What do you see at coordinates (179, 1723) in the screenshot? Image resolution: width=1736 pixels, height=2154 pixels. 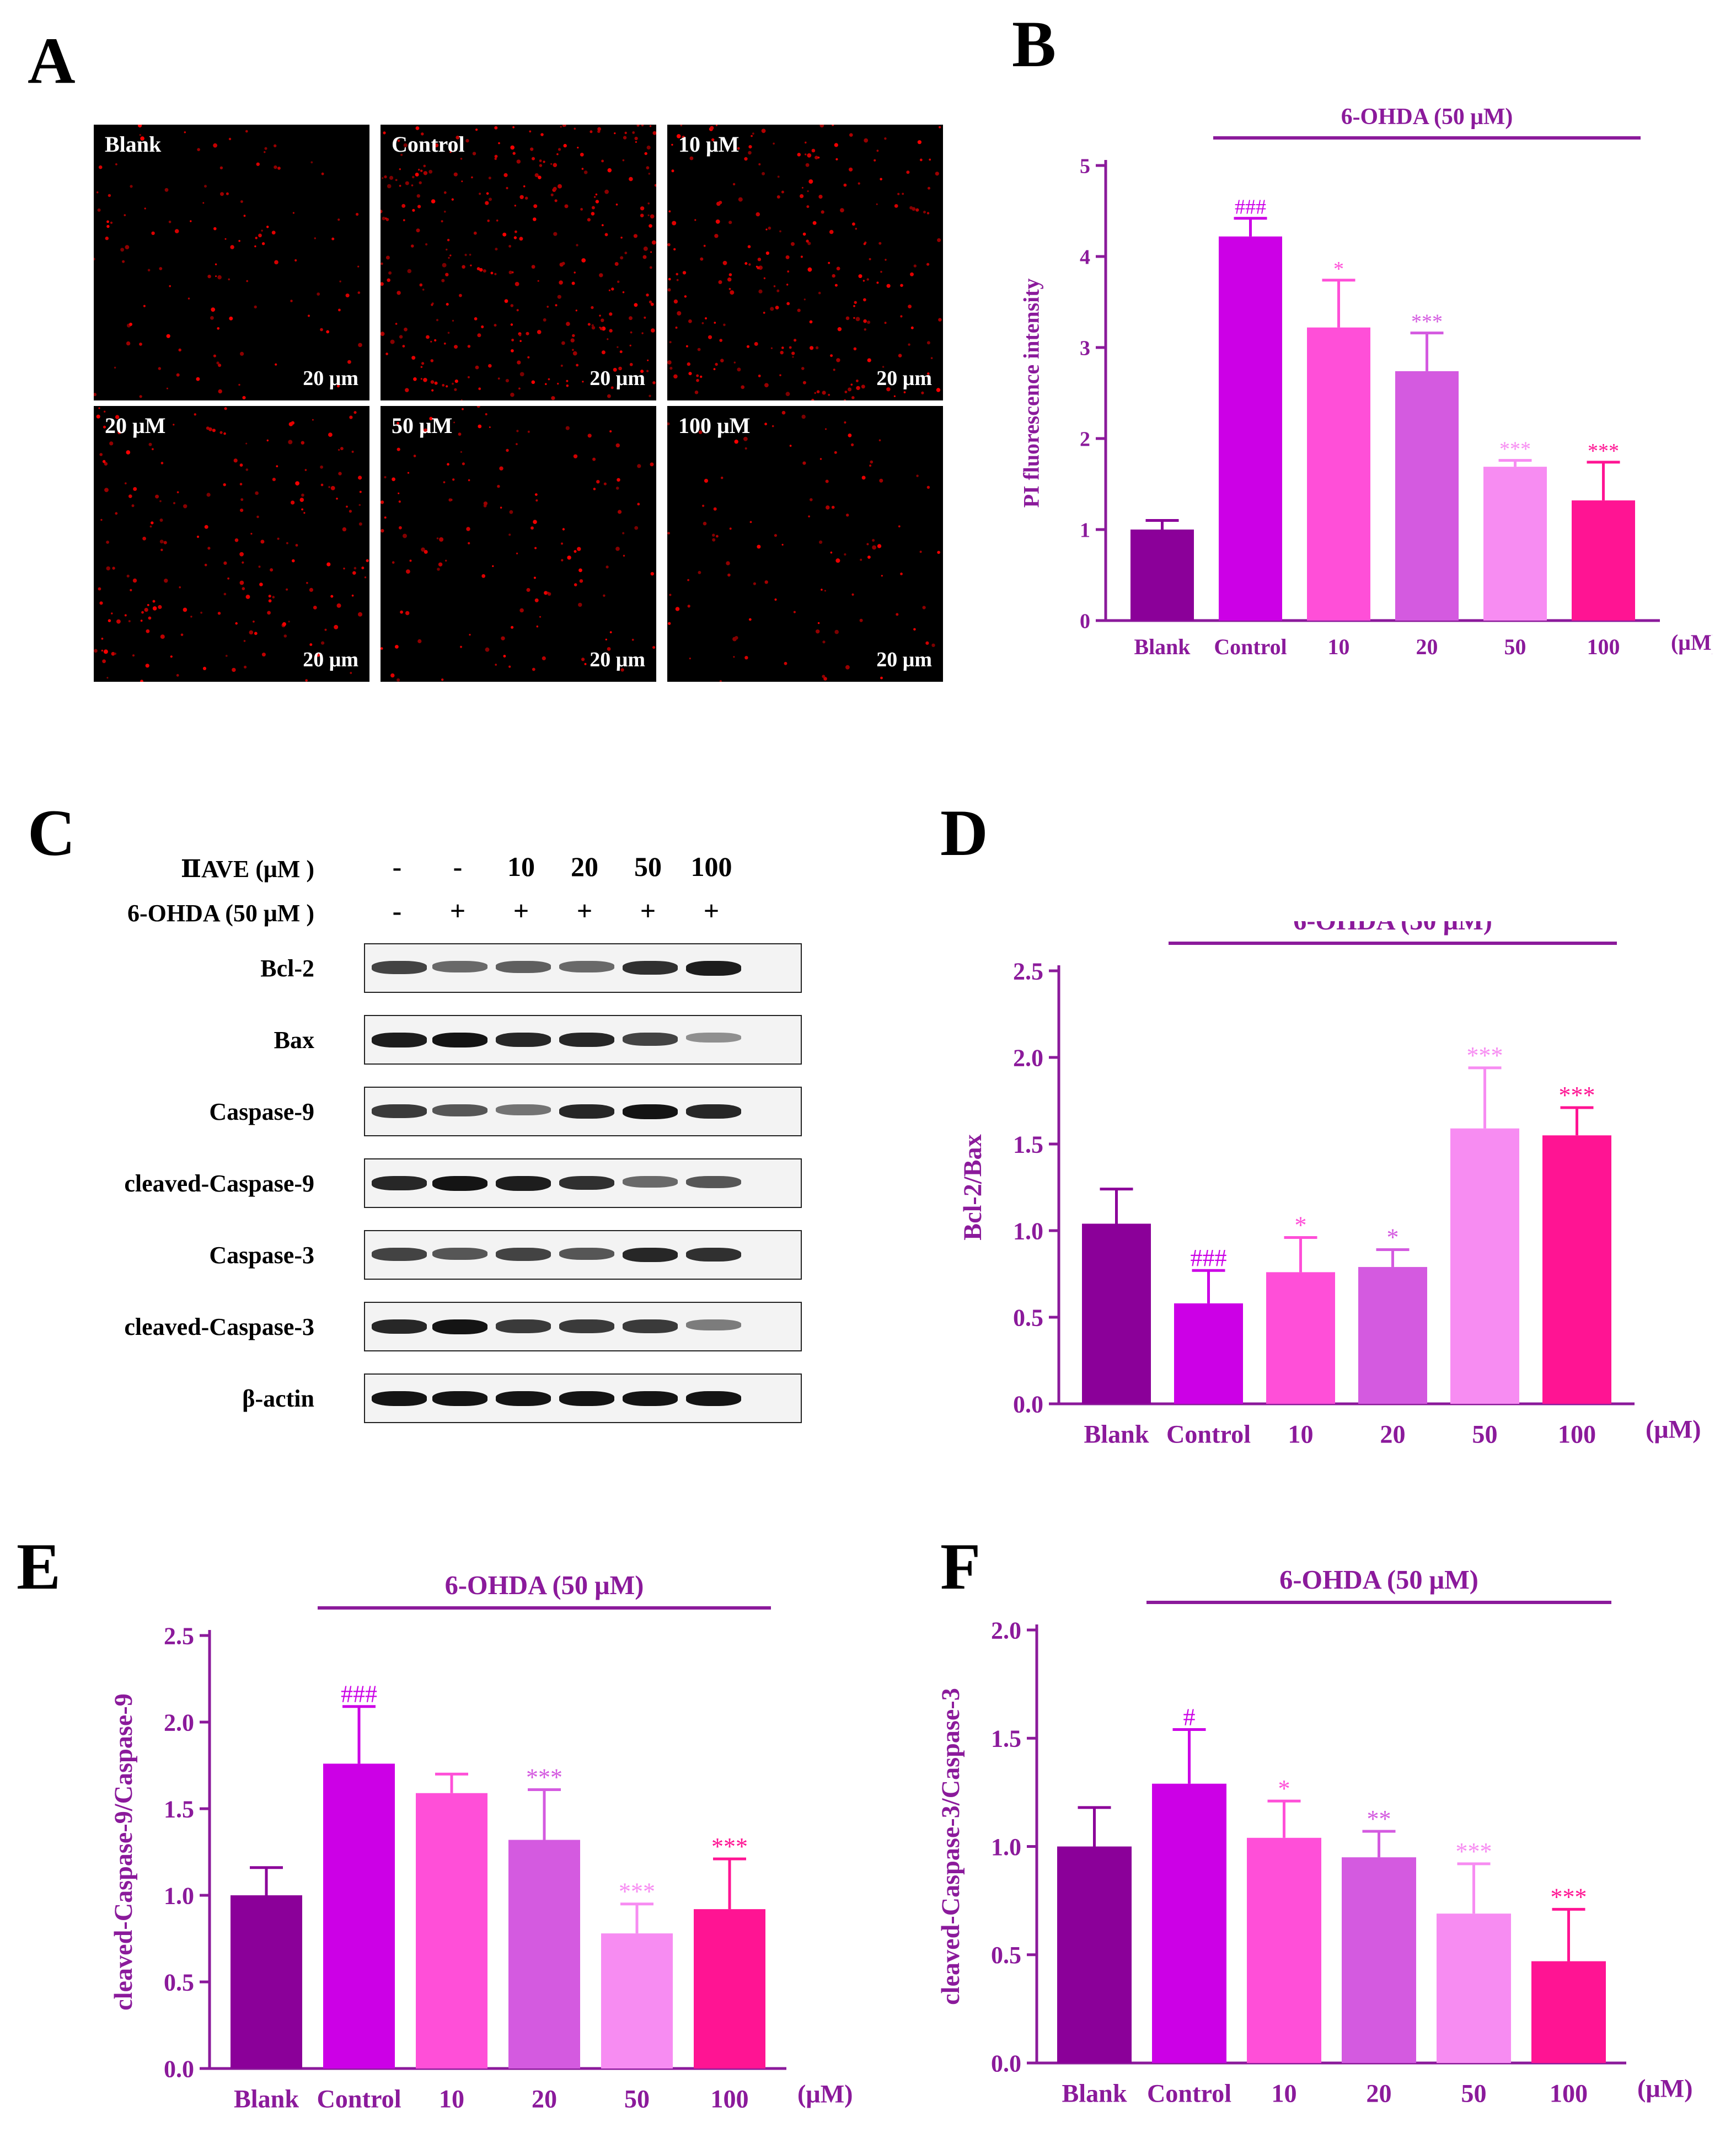 I see `y-tick-label: 2.0` at bounding box center [179, 1723].